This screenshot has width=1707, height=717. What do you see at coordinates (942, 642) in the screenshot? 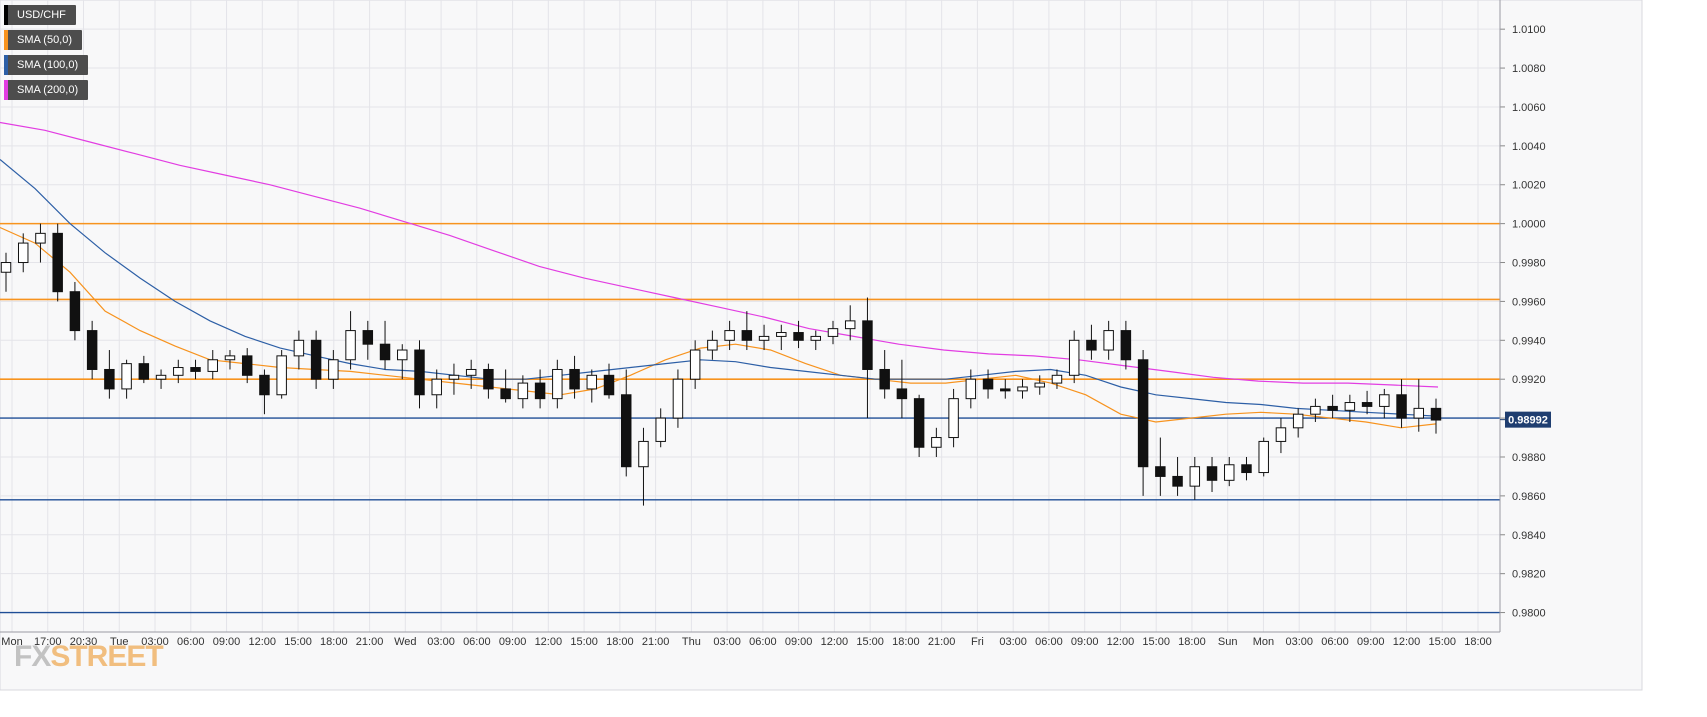
I see `x-tick-label: 21:00` at bounding box center [942, 642].